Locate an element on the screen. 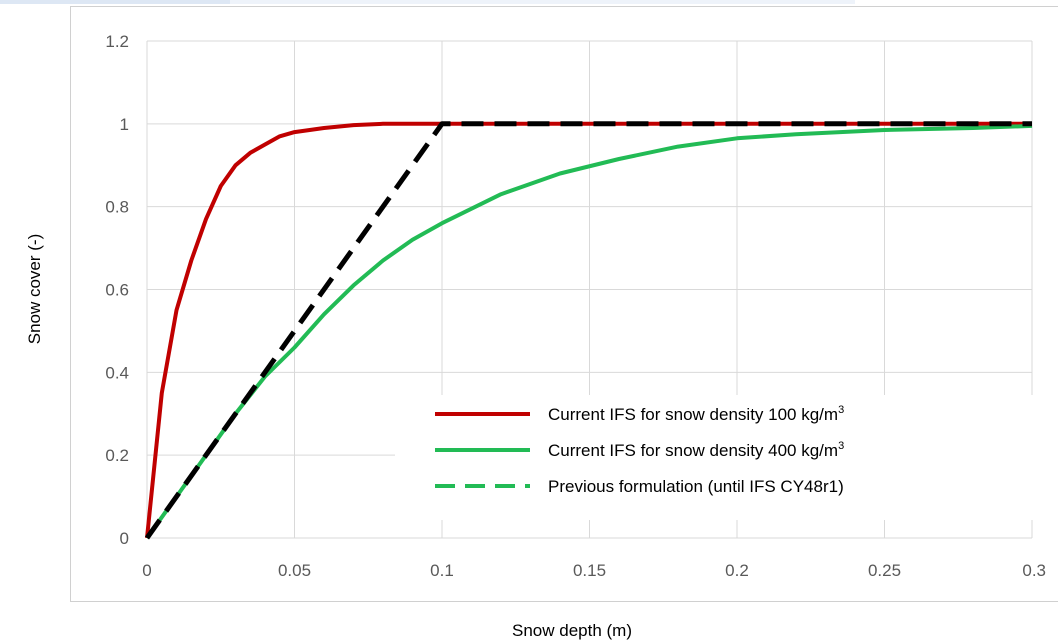 This screenshot has height=643, width=1058. y-tick-label: 0 is located at coordinates (124, 538).